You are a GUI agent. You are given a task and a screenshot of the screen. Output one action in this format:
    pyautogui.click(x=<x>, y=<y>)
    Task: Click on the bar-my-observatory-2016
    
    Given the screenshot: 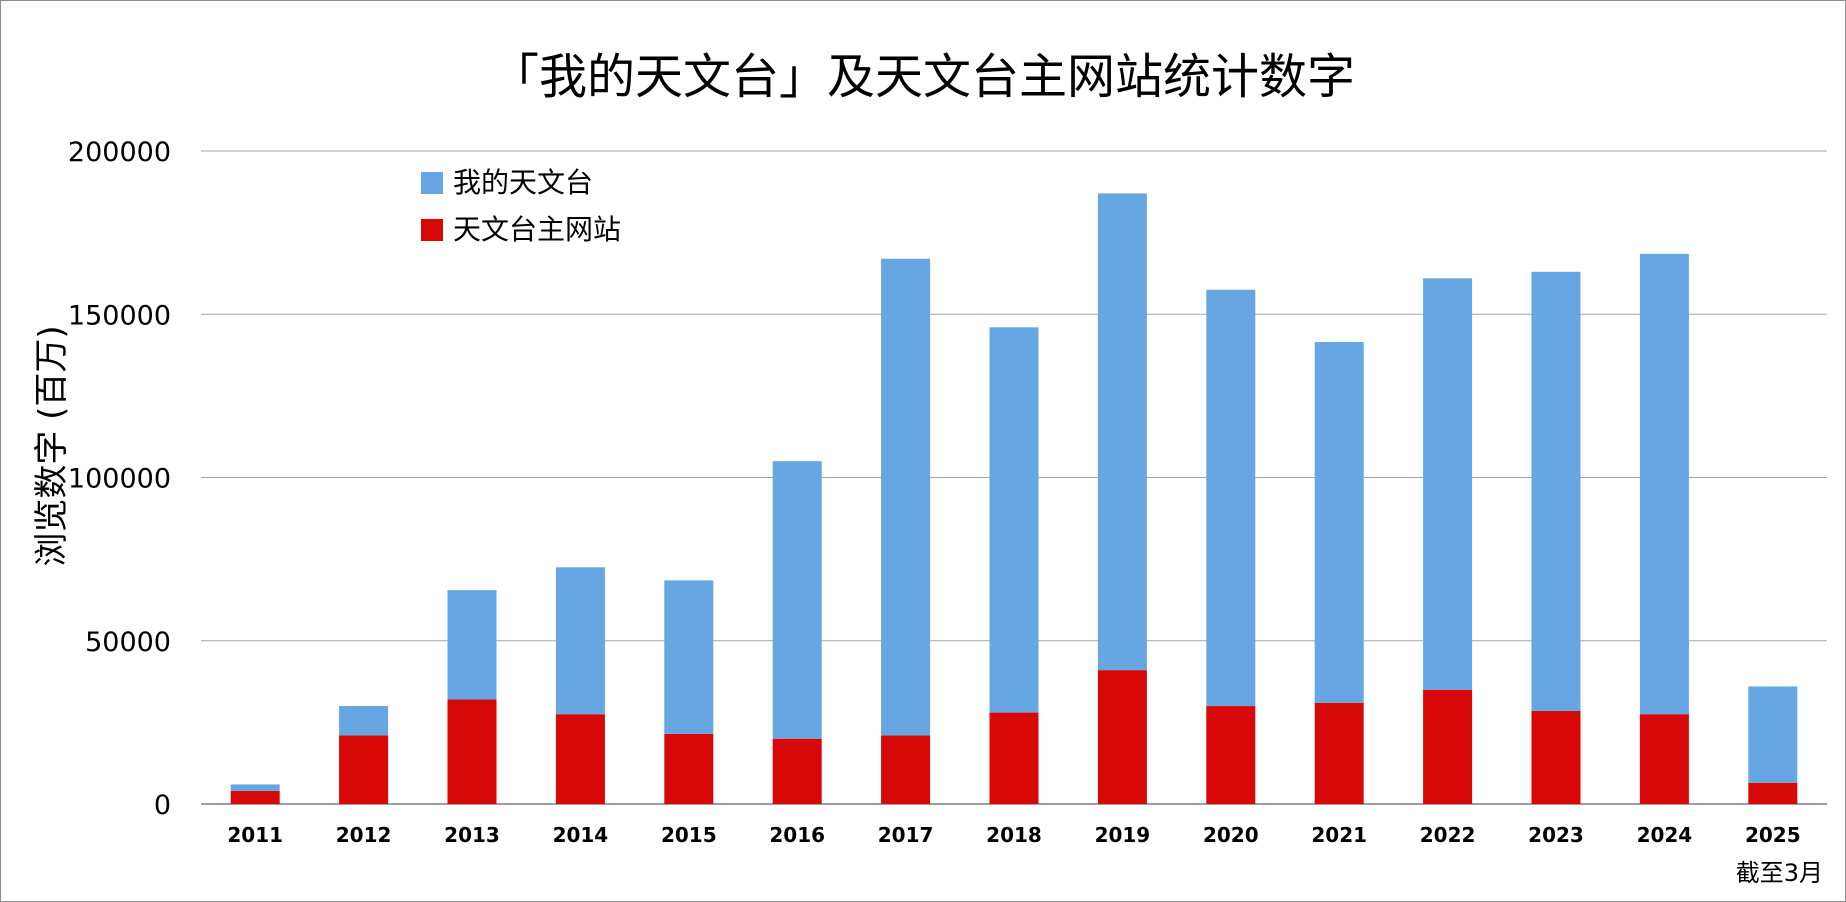 What is the action you would take?
    pyautogui.click(x=797, y=600)
    